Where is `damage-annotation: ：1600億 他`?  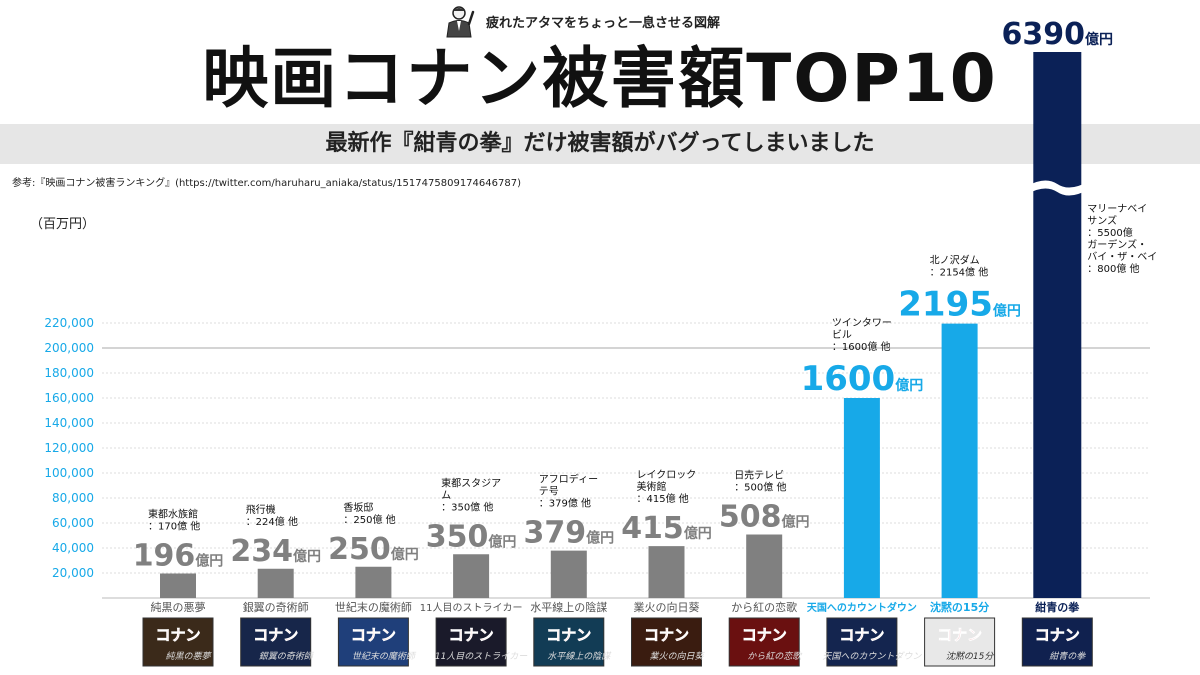
damage-annotation: ：1600億 他 is located at coordinates (861, 346).